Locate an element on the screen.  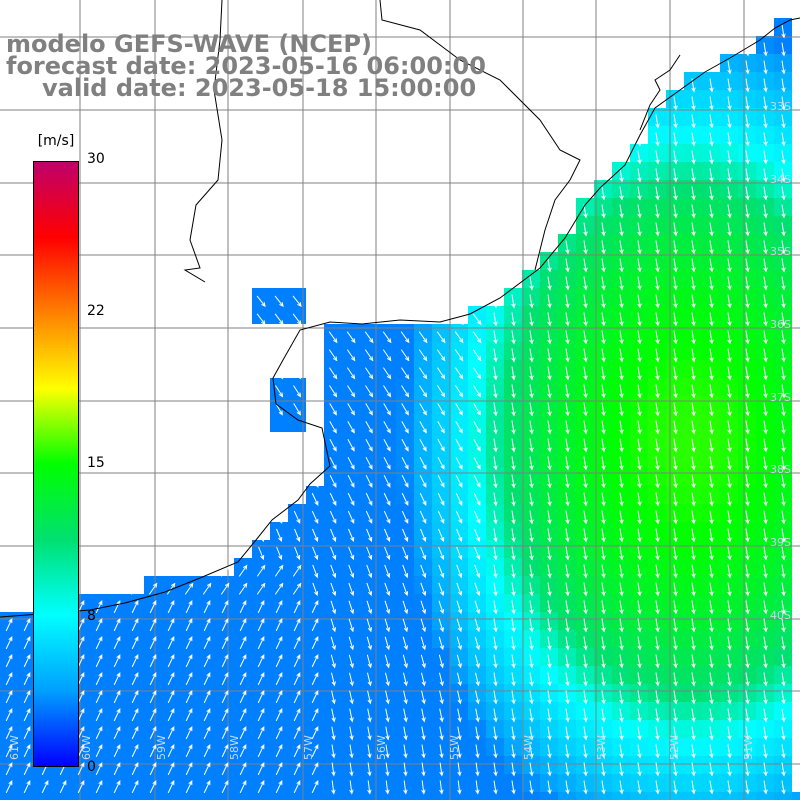
colorbar-tick-30: 30 is located at coordinates (96, 159).